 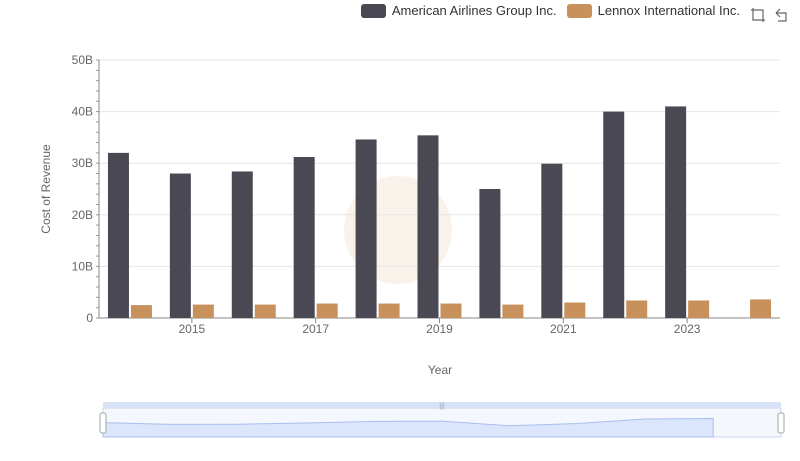 What do you see at coordinates (490, 253) in the screenshot?
I see `bar-american-airlines-2020` at bounding box center [490, 253].